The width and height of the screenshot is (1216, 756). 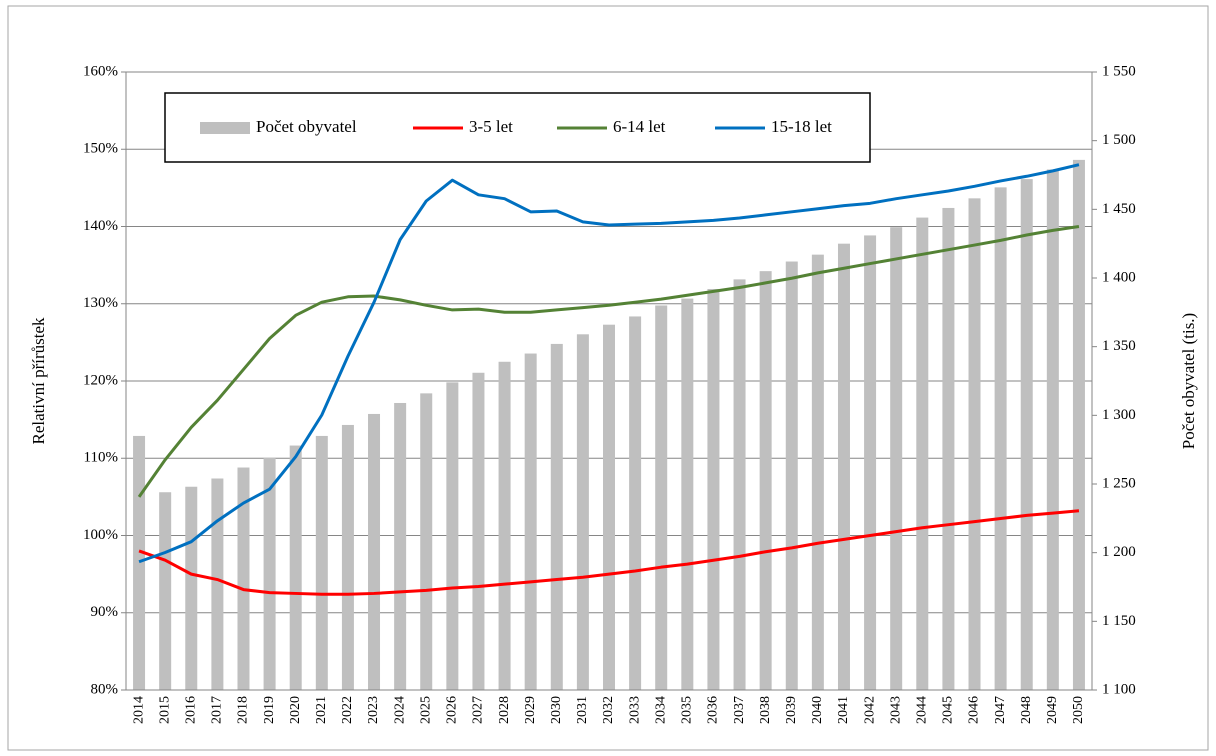 I want to click on y-axis-title: Relativní přírůstek, so click(x=38, y=381).